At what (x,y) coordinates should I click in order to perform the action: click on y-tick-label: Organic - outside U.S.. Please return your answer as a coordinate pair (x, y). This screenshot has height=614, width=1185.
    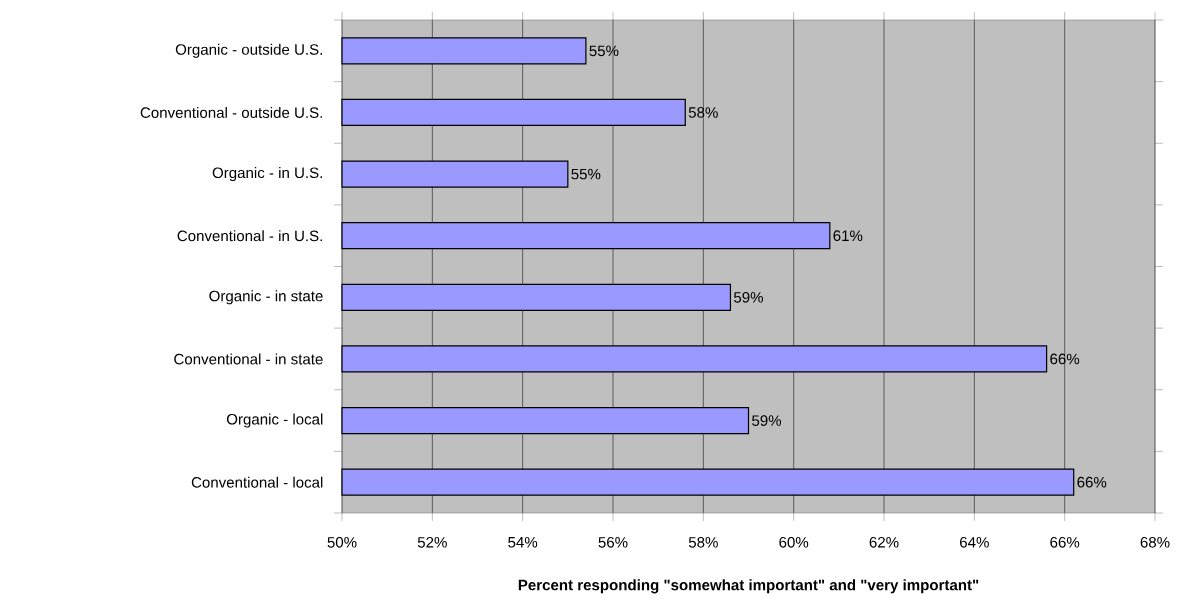
    Looking at the image, I should click on (248, 50).